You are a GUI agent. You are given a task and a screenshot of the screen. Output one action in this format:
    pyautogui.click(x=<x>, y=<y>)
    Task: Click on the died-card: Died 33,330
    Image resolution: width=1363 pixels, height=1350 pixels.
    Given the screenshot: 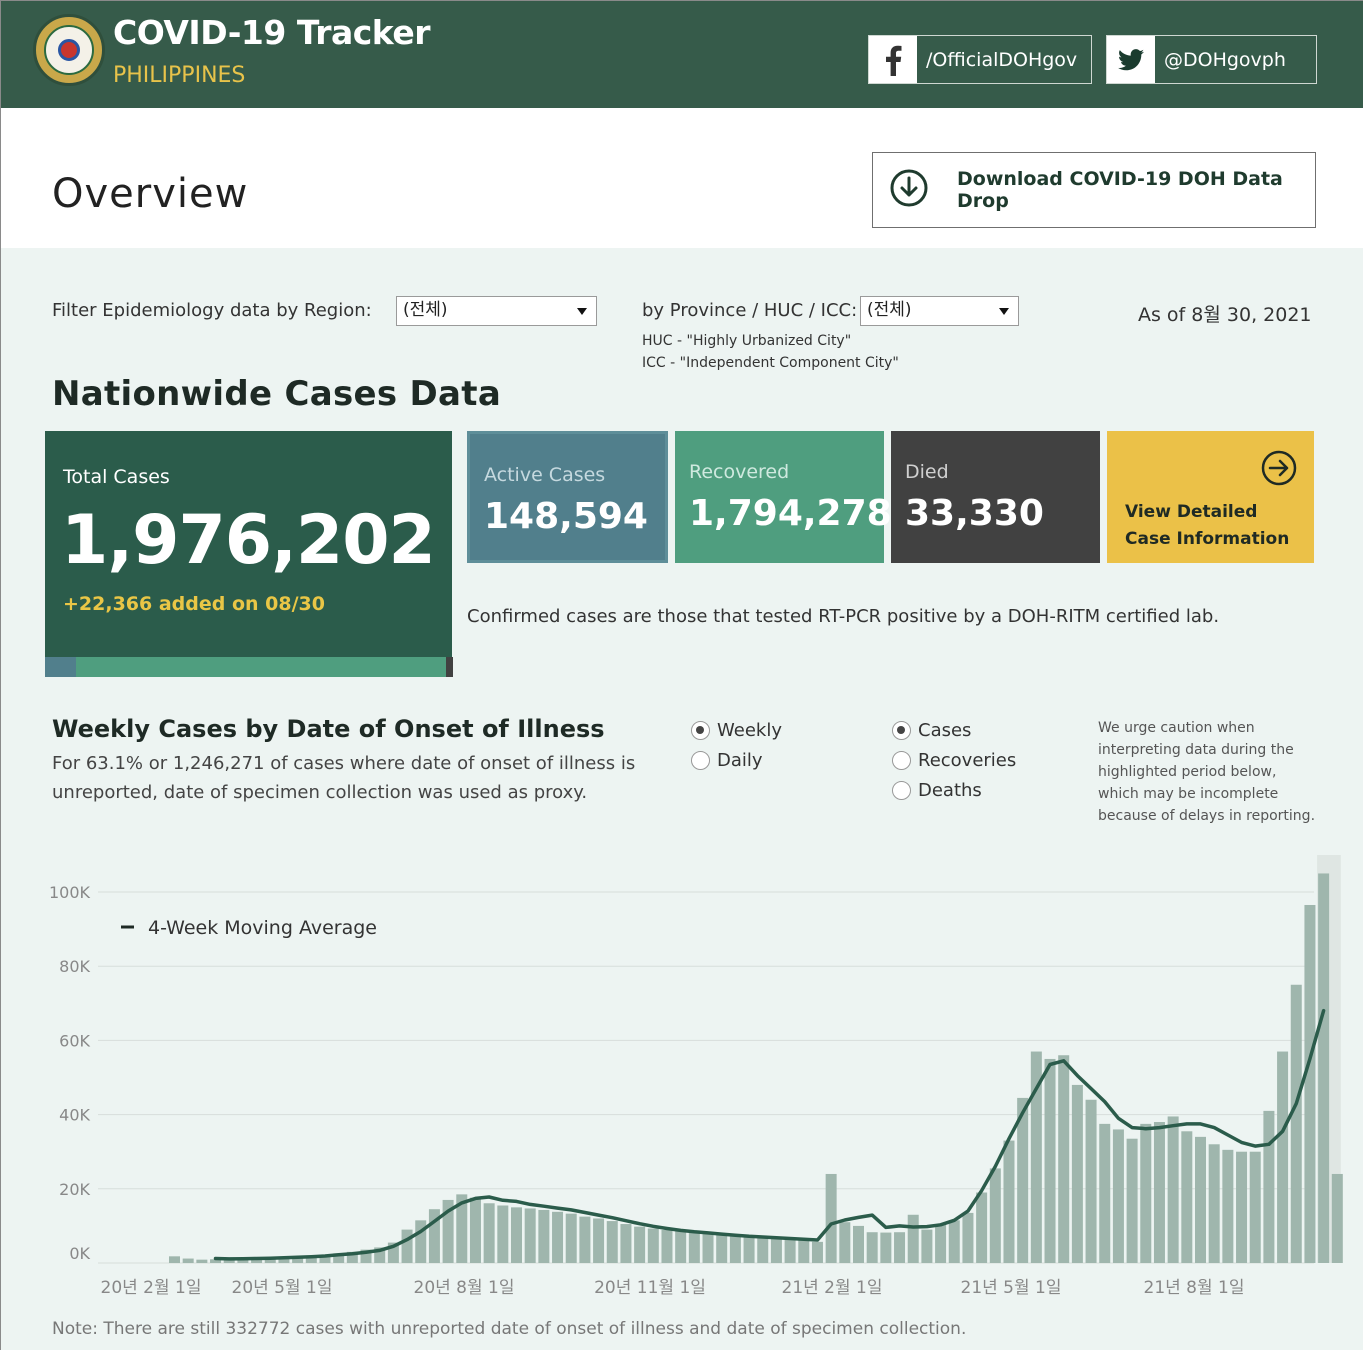 What is the action you would take?
    pyautogui.click(x=995, y=497)
    